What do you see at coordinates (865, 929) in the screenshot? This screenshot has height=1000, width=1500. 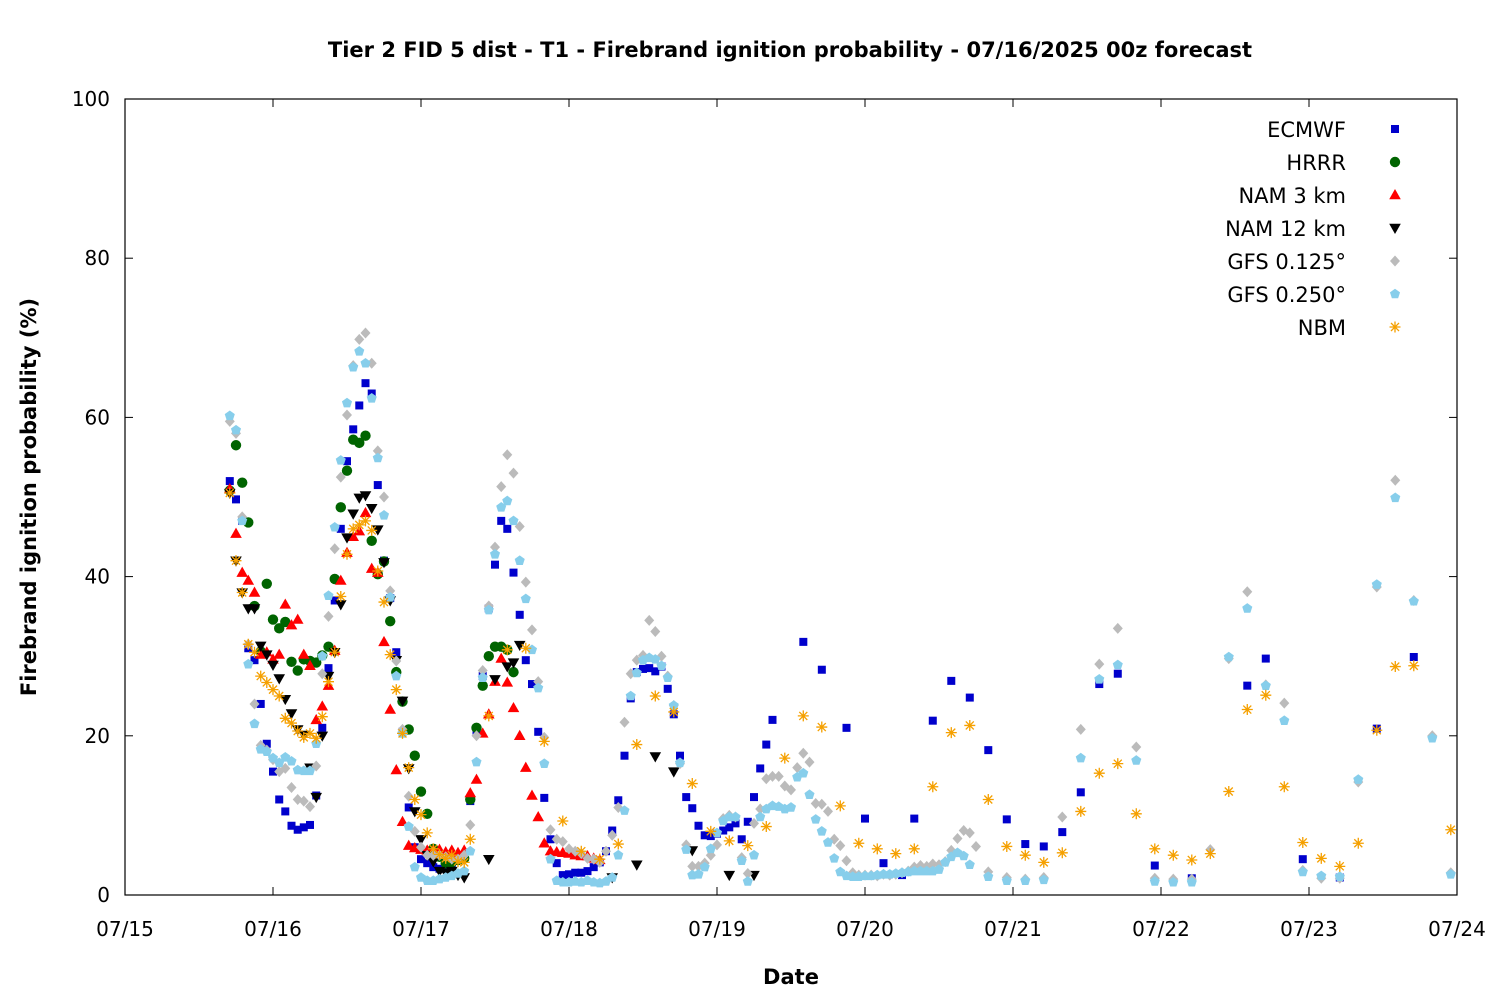 I see `x-tick-label: 07/20` at bounding box center [865, 929].